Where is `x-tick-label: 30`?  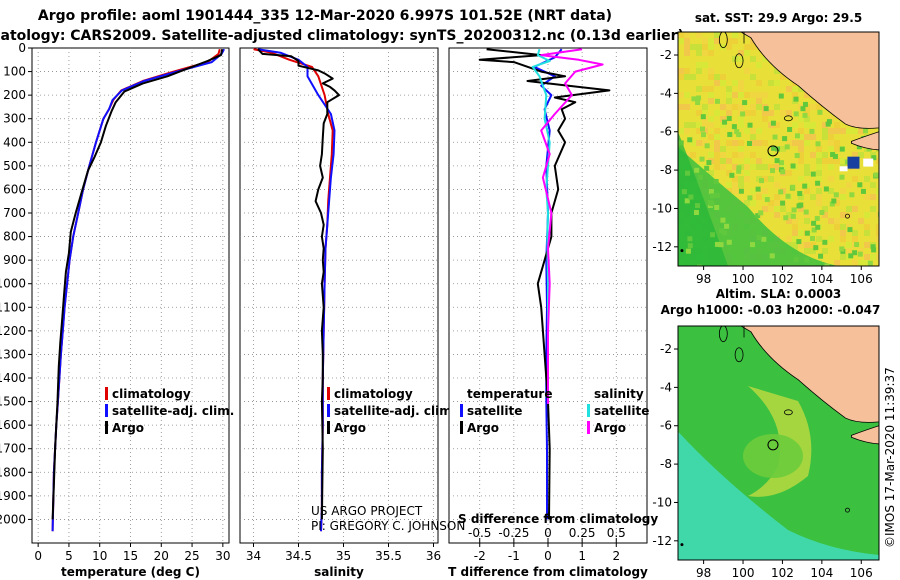
x-tick-label: 30 is located at coordinates (222, 556).